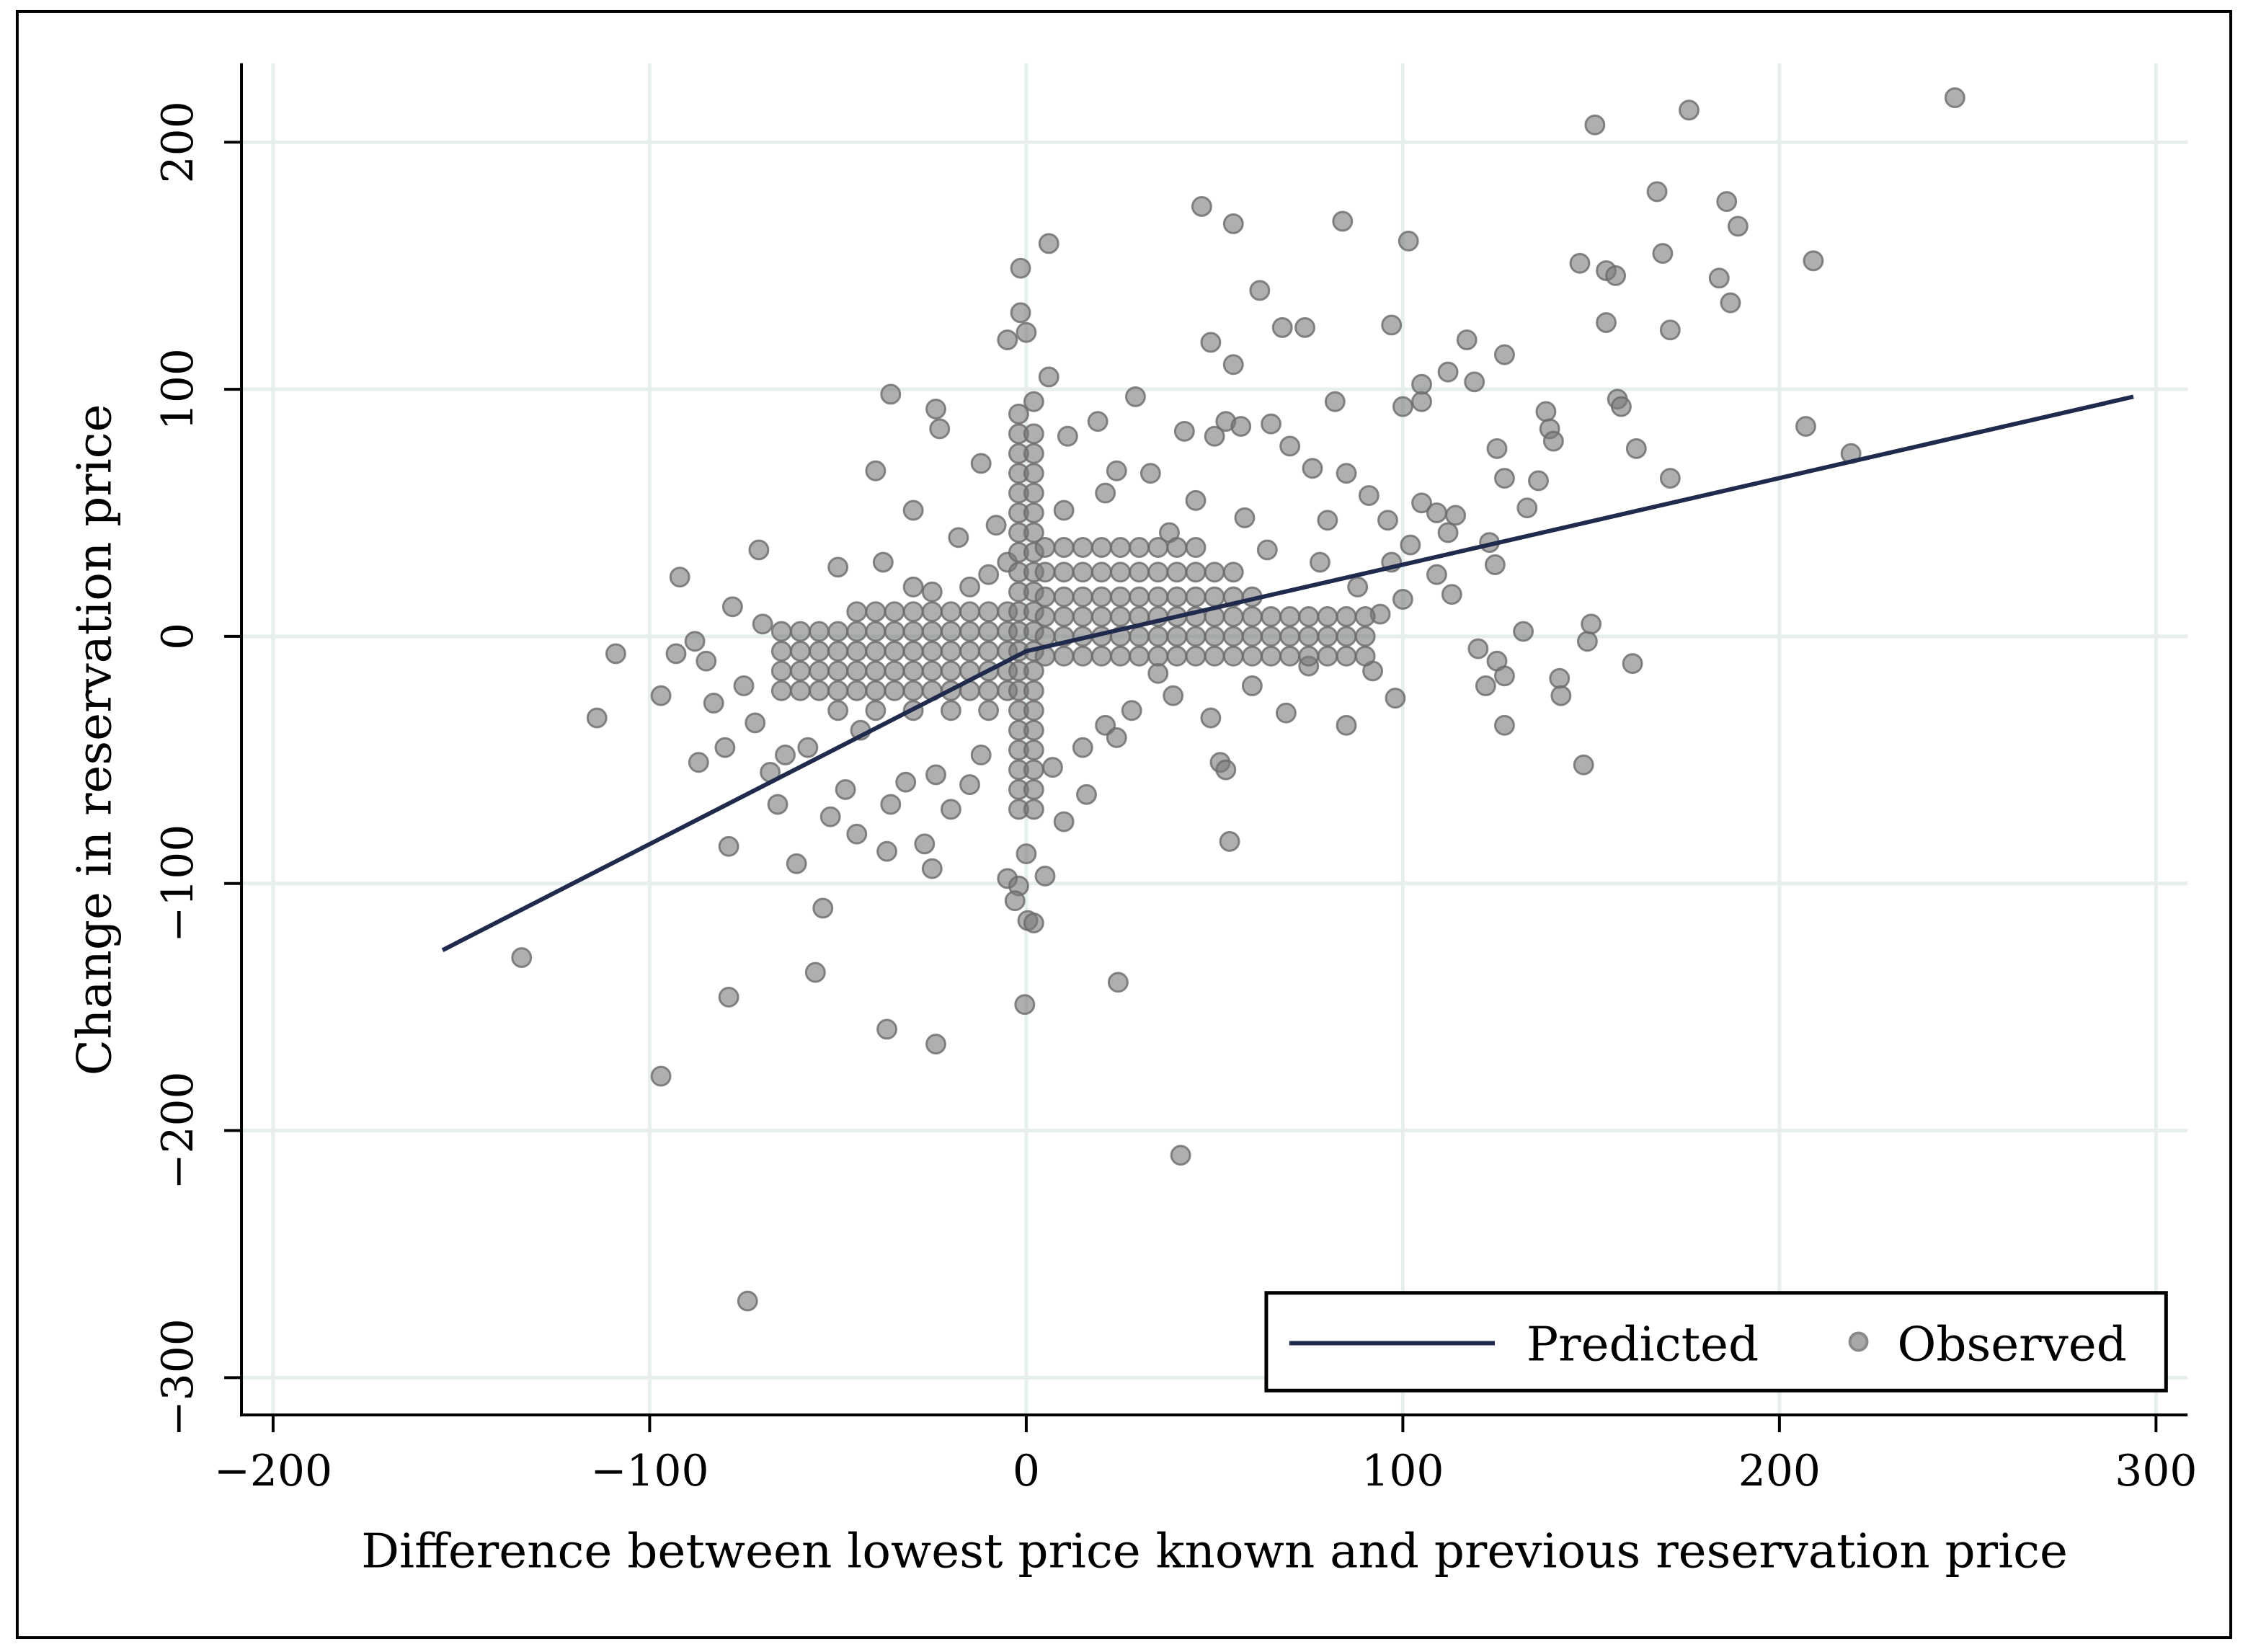 The height and width of the screenshot is (1652, 2248). Describe the element at coordinates (1643, 1344) in the screenshot. I see `legend-predicted-label: Predicted` at that location.